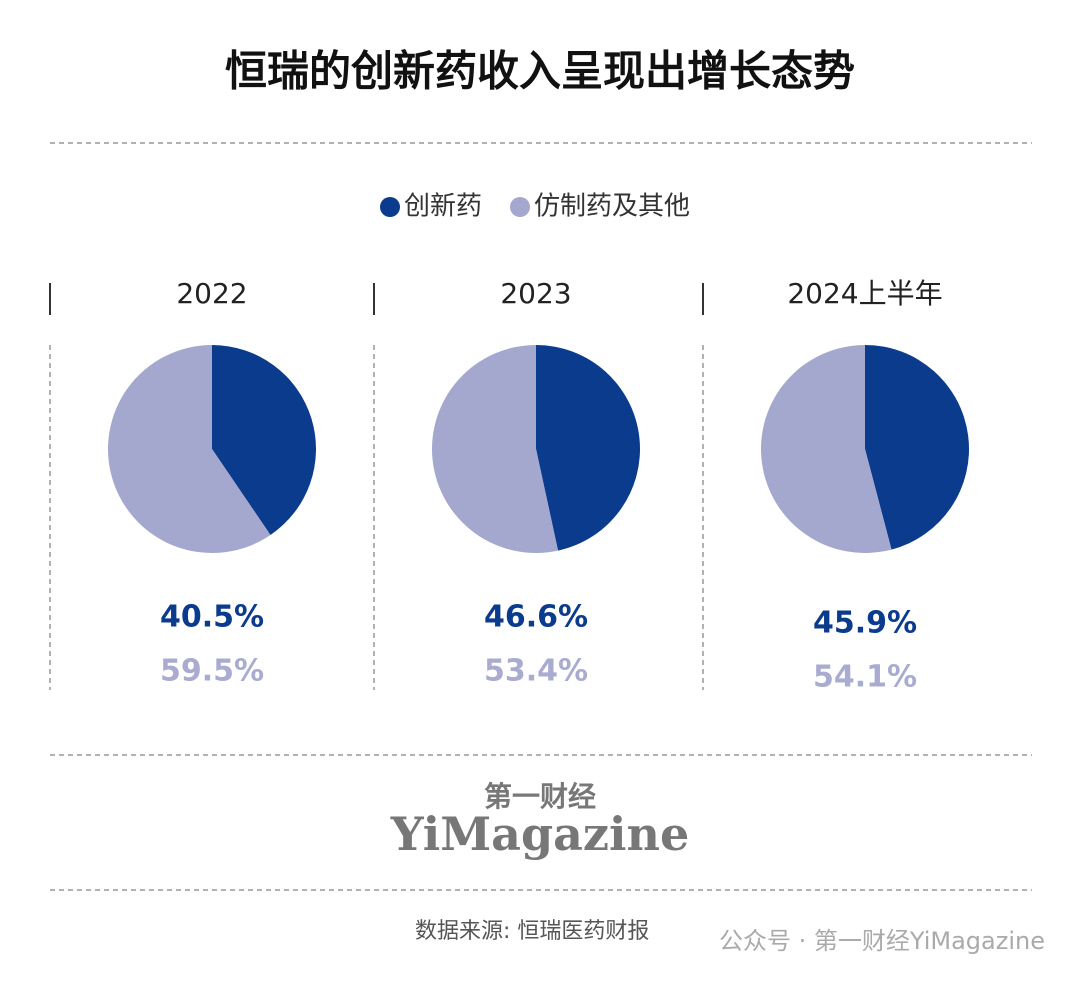  What do you see at coordinates (212, 617) in the screenshot?
I see `value-label: 40.5%` at bounding box center [212, 617].